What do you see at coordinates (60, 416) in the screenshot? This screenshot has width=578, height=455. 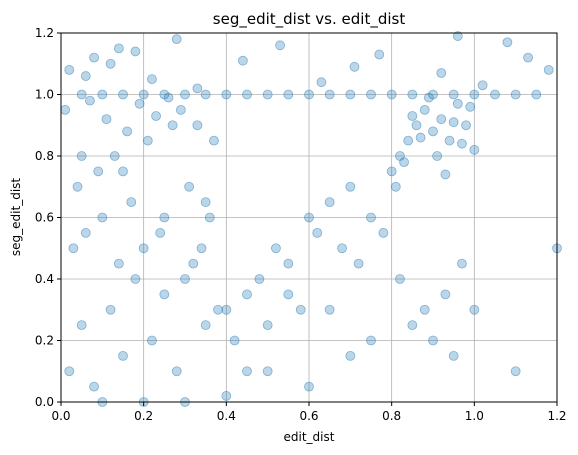 I see `x-tick-label: 0.0` at bounding box center [60, 416].